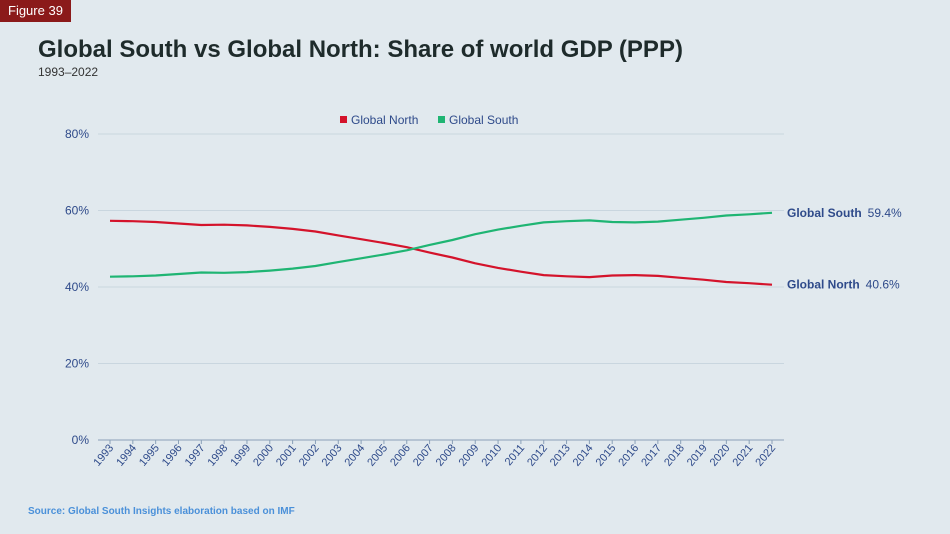 This screenshot has width=950, height=534. What do you see at coordinates (354, 455) in the screenshot?
I see `x-tick-label: 2004` at bounding box center [354, 455].